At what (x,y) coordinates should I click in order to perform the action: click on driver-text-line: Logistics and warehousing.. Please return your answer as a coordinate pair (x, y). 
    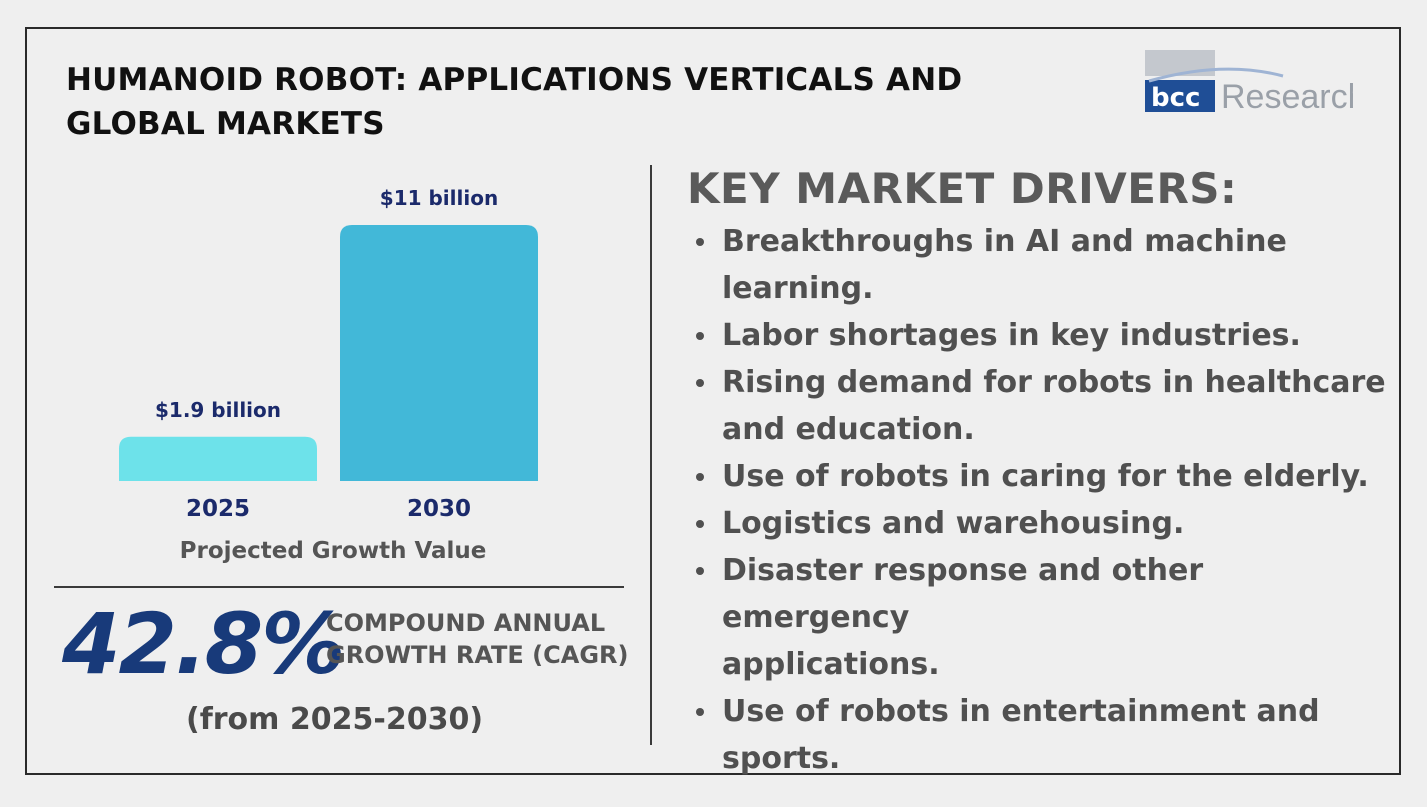
    Looking at the image, I should click on (953, 523).